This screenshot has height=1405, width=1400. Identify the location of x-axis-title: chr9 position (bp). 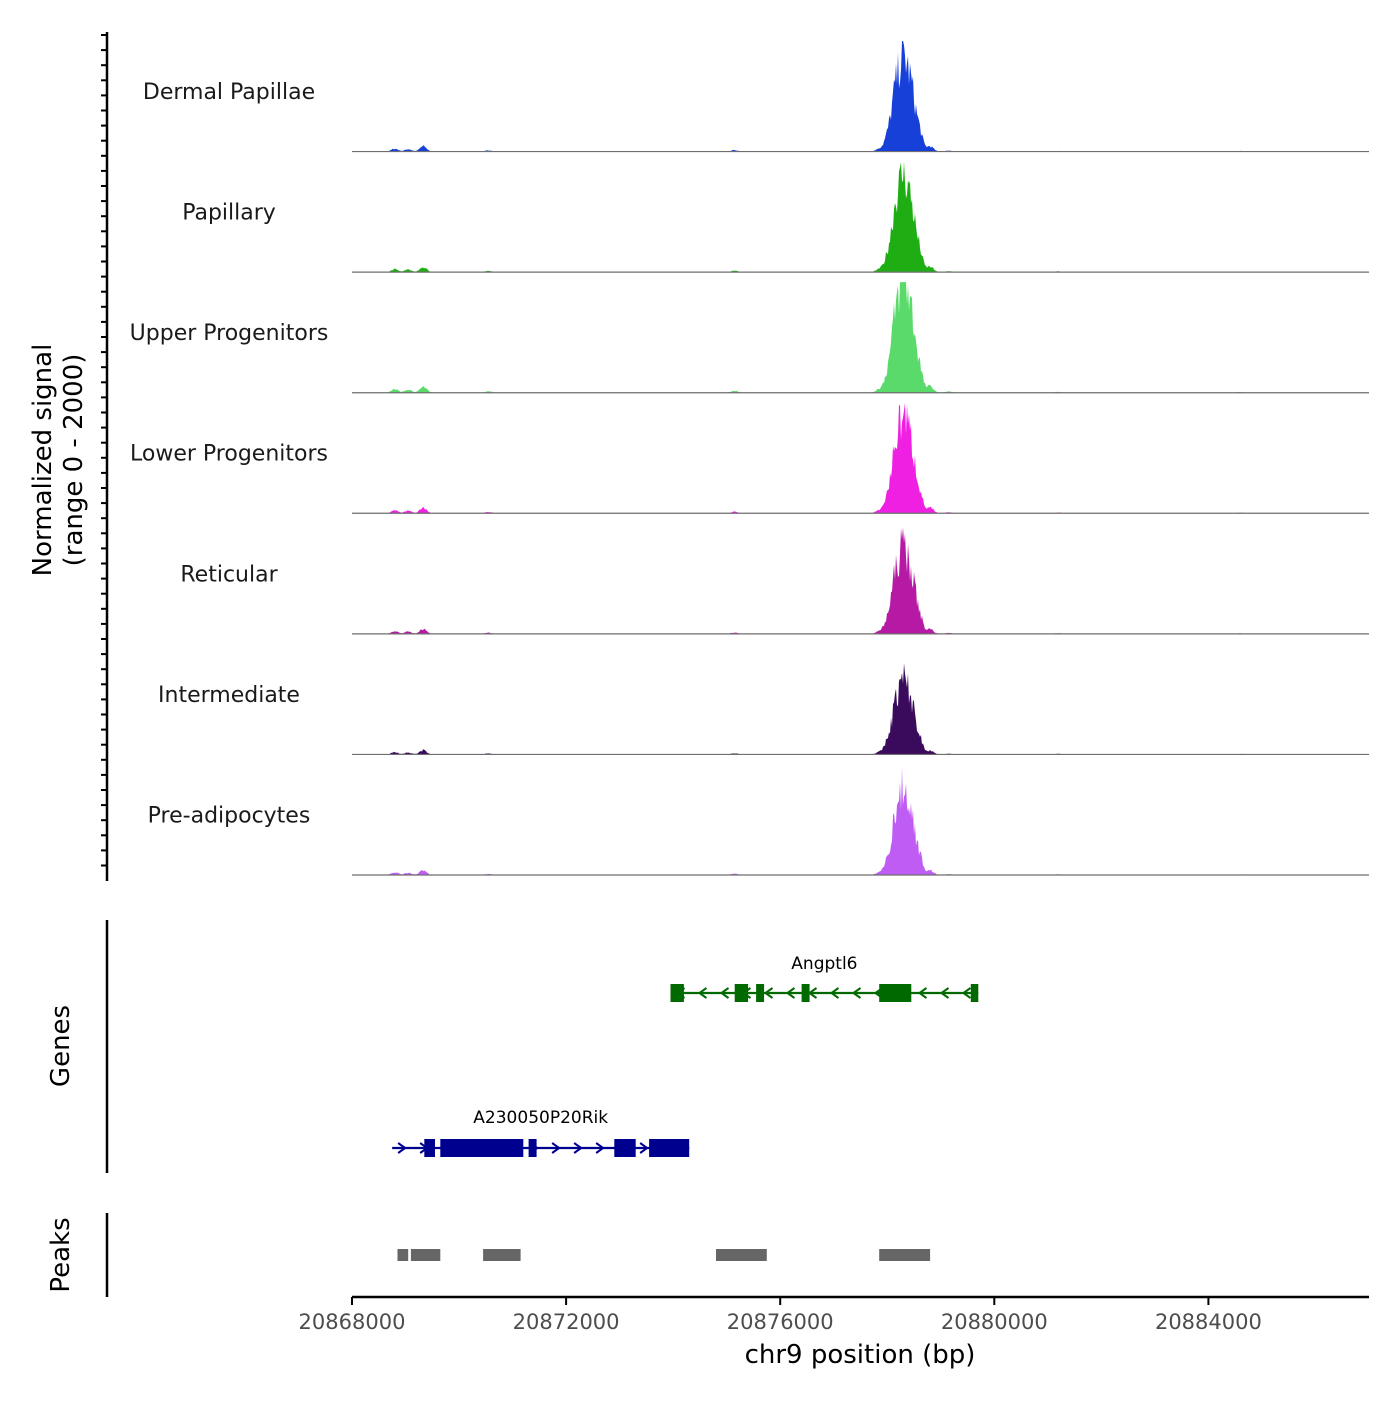
(860, 1355).